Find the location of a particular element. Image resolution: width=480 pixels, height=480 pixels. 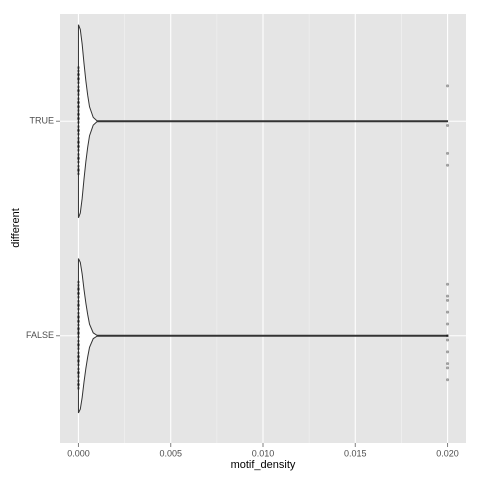

x-tick-label: 0.010 is located at coordinates (263, 453).